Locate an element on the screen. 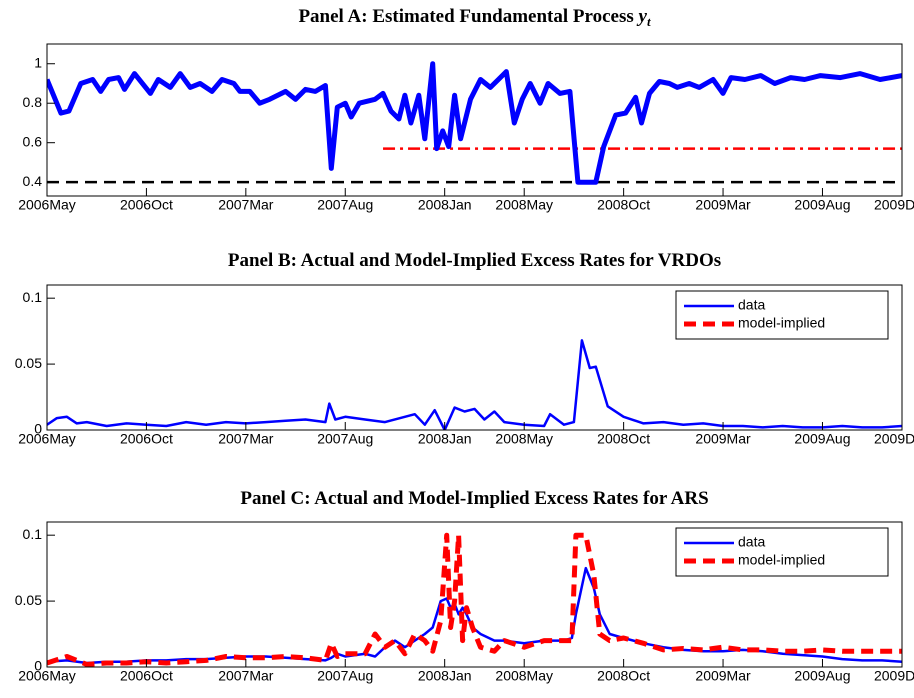  y-tick-label: 0.4 is located at coordinates (33, 181).